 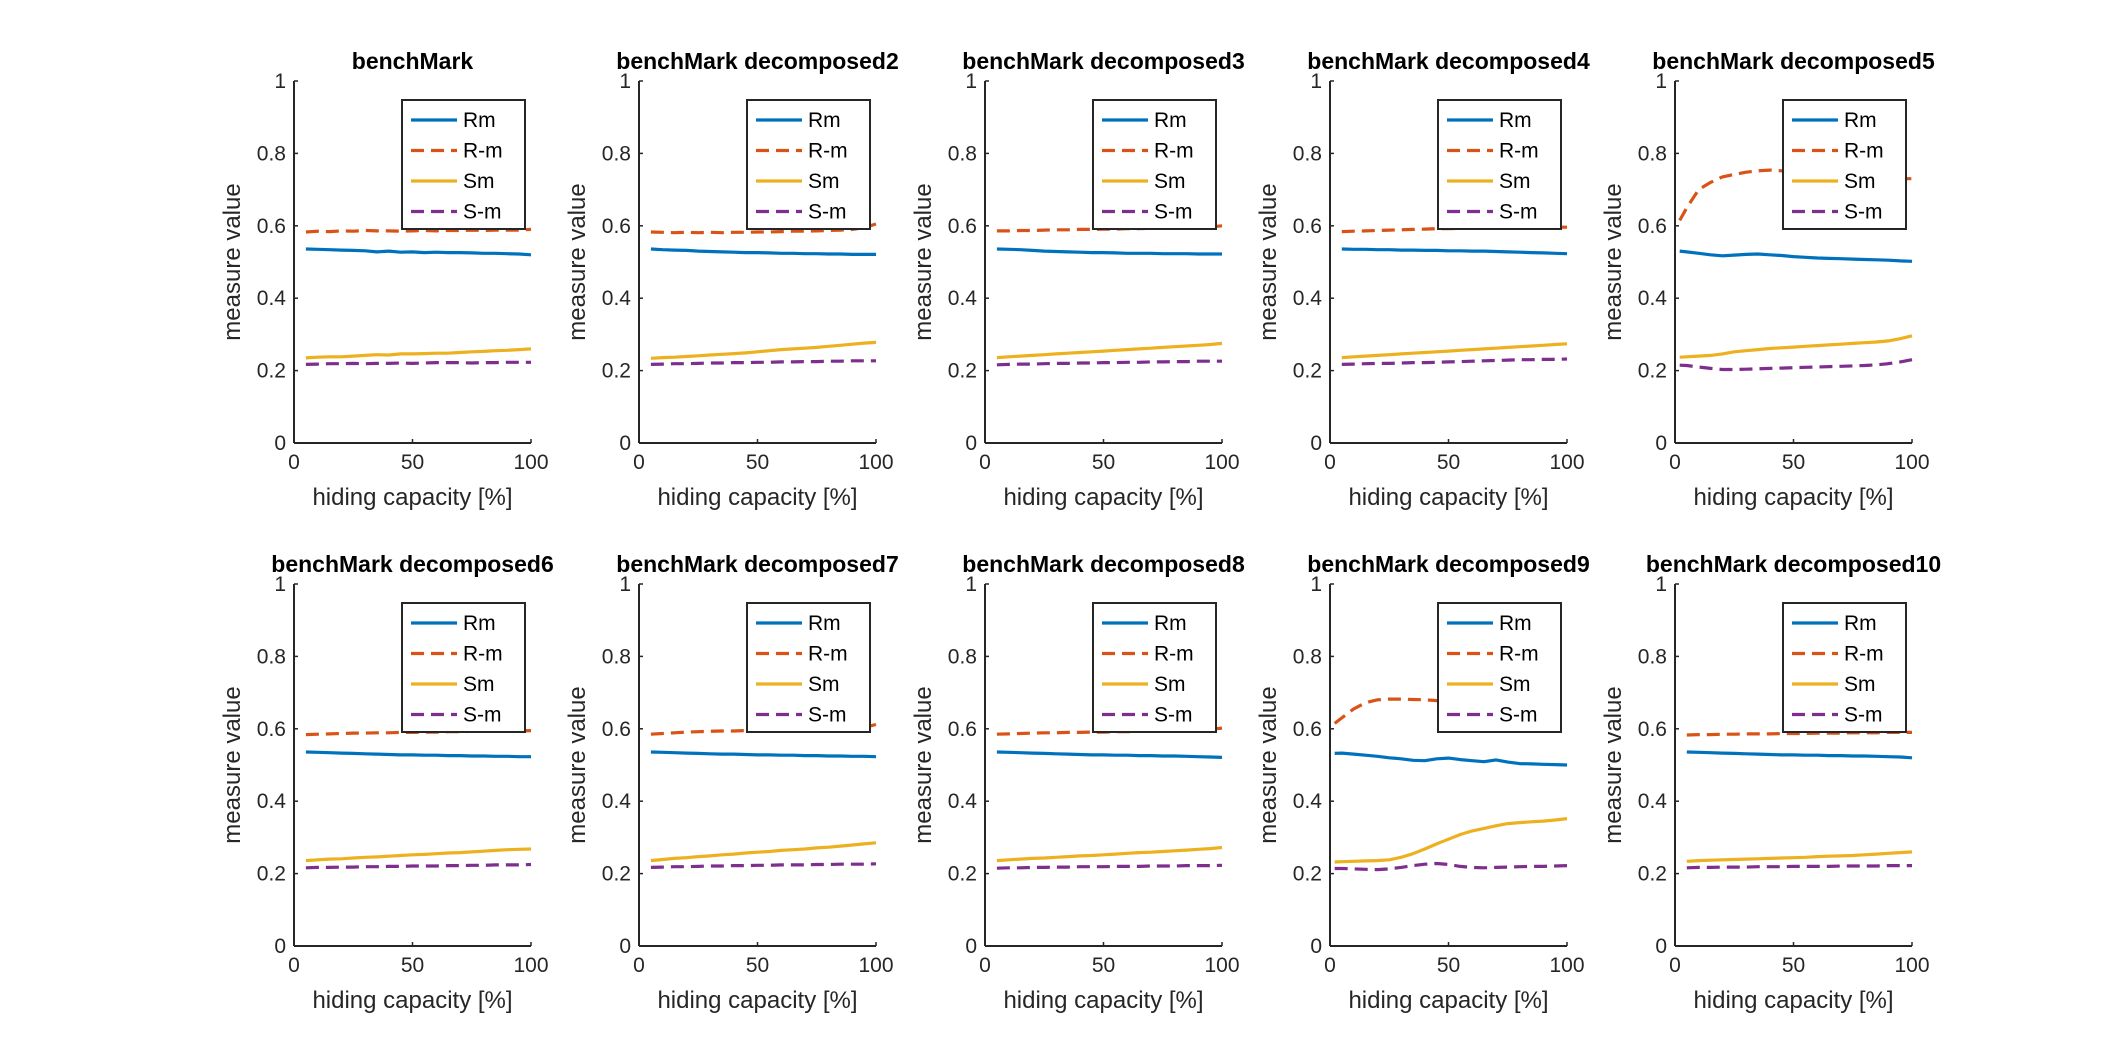 What do you see at coordinates (1103, 564) in the screenshot?
I see `chart-title: benchMark decomposed8` at bounding box center [1103, 564].